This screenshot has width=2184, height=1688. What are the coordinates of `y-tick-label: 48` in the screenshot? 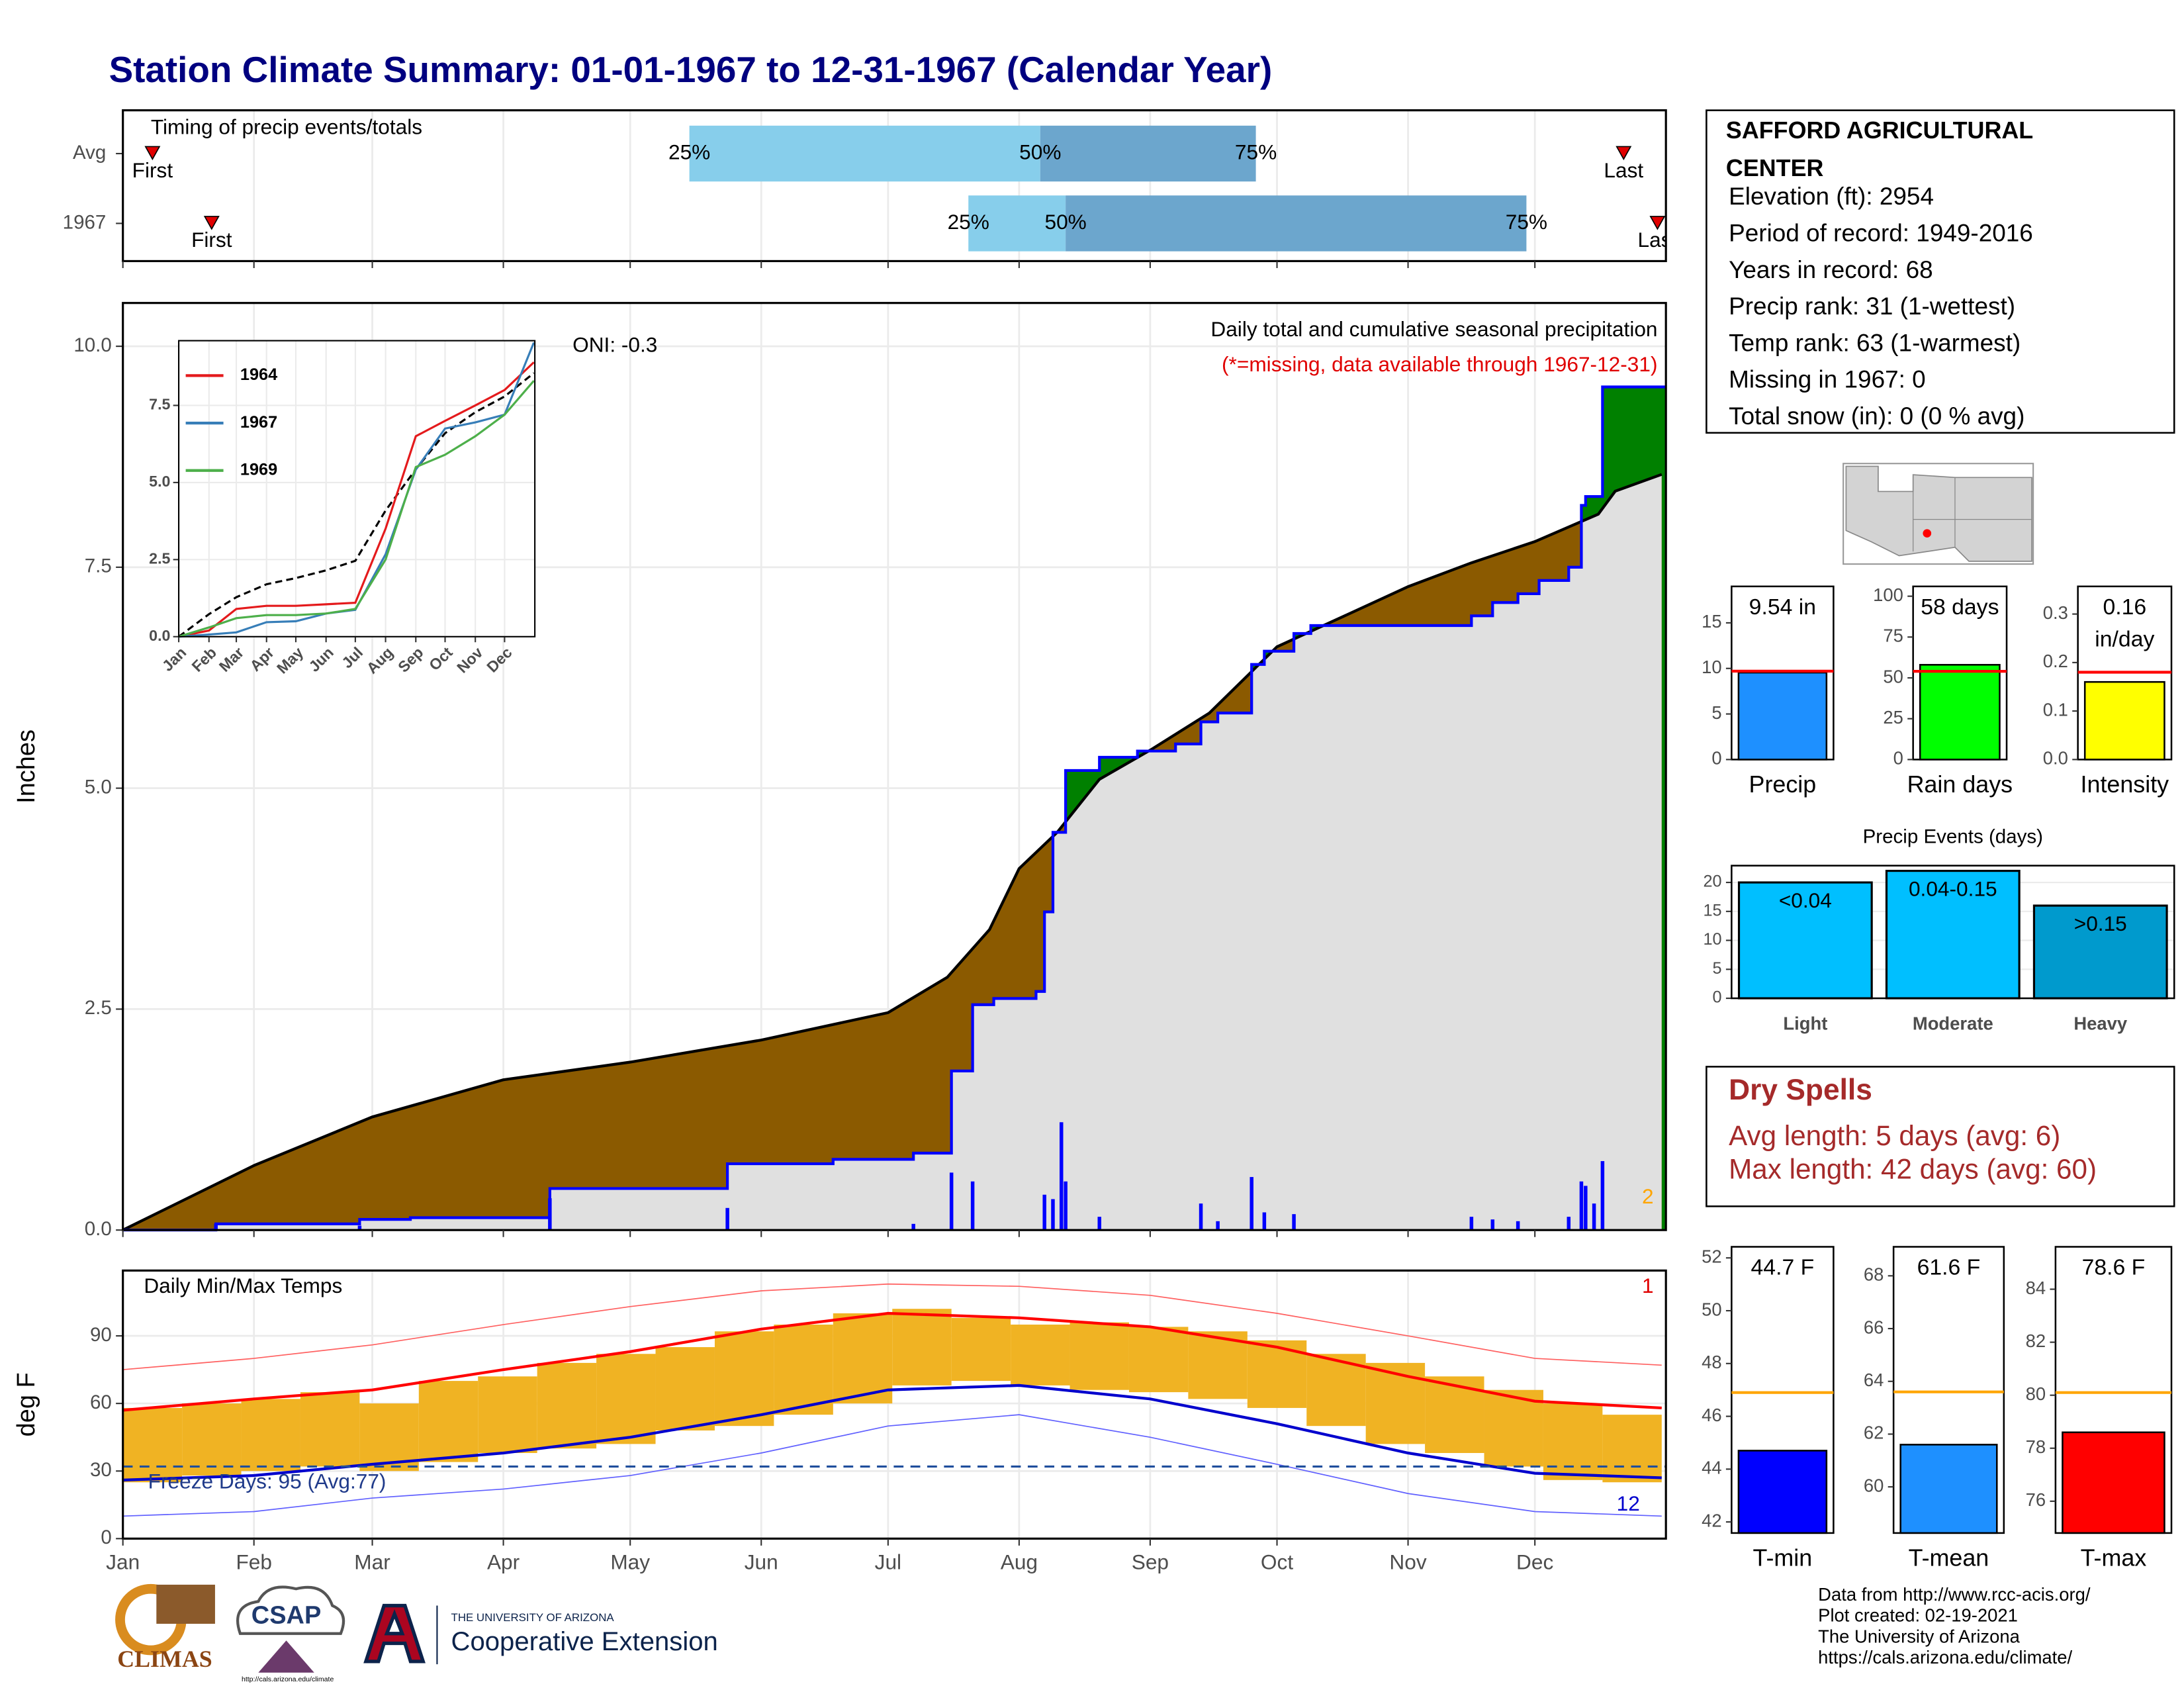 It's located at (1712, 1362).